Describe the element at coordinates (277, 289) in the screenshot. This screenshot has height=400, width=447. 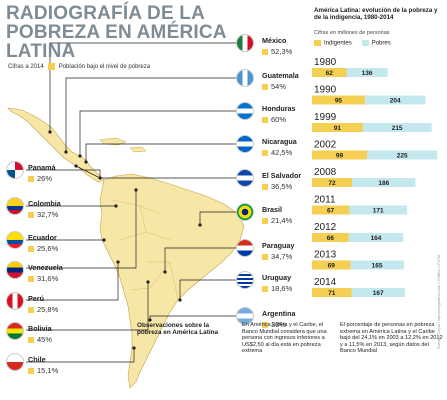
I see `country-value-uruguay: 18,6%` at that location.